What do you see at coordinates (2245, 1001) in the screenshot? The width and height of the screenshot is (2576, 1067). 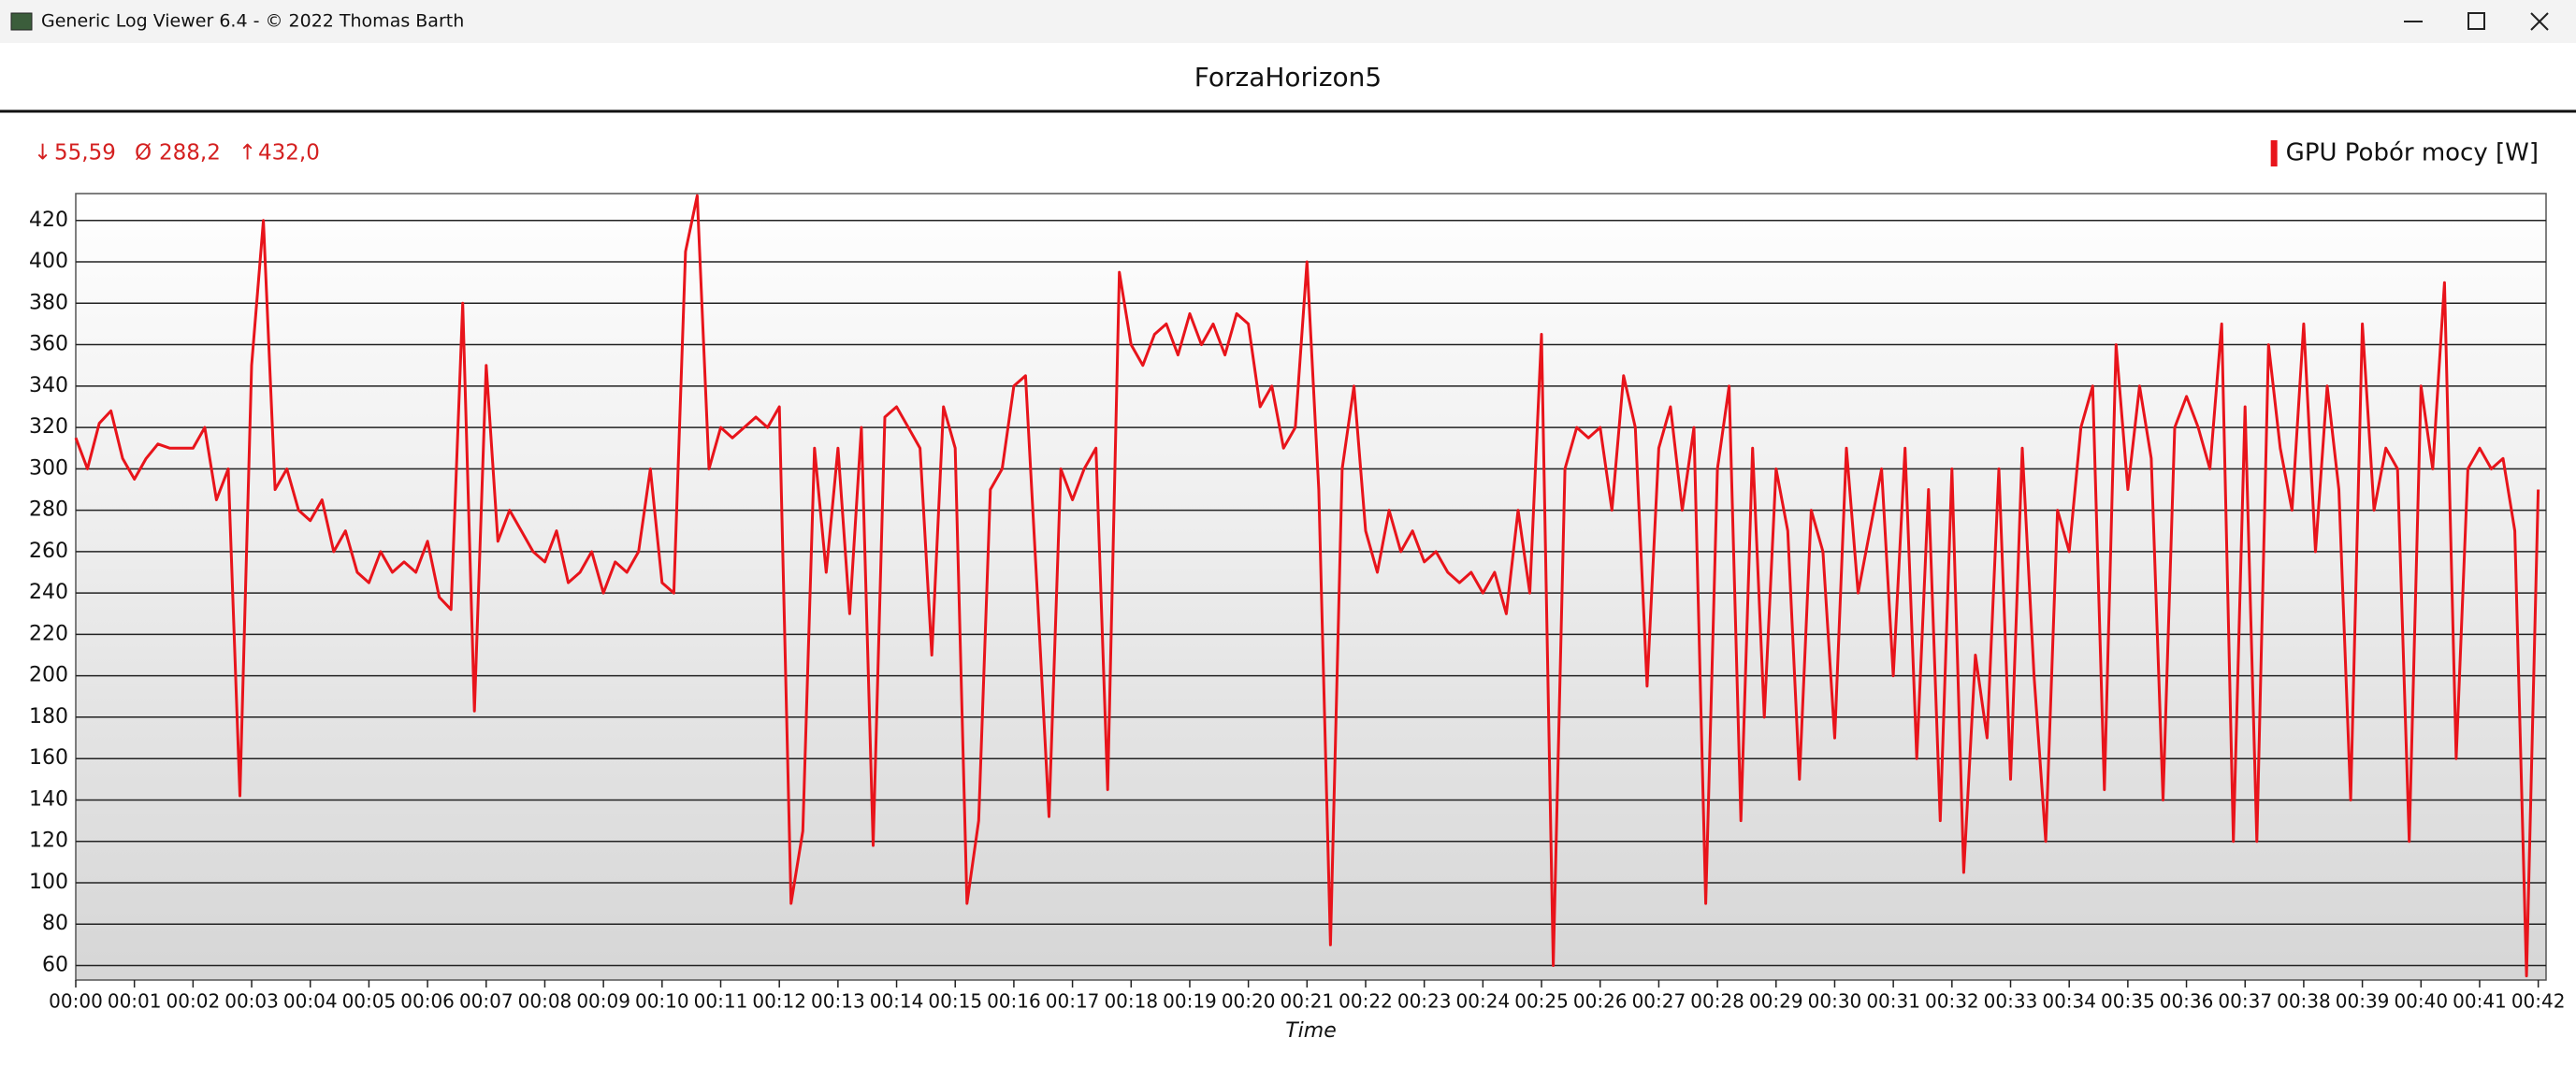 I see `x-tick-label: 00:37` at bounding box center [2245, 1001].